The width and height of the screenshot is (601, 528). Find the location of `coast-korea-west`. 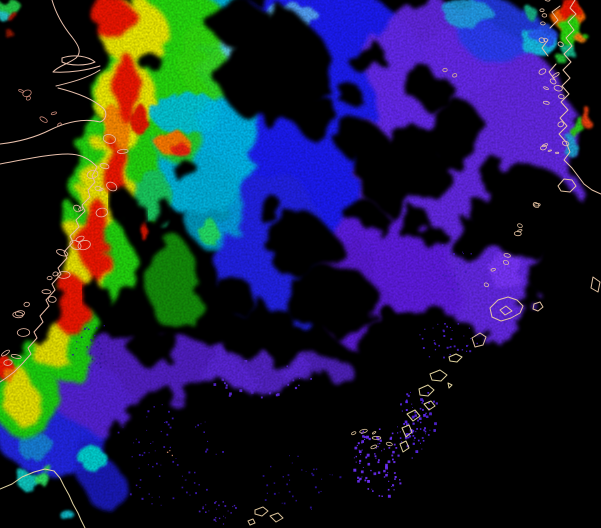

coast-korea-west is located at coordinates (571, 97).